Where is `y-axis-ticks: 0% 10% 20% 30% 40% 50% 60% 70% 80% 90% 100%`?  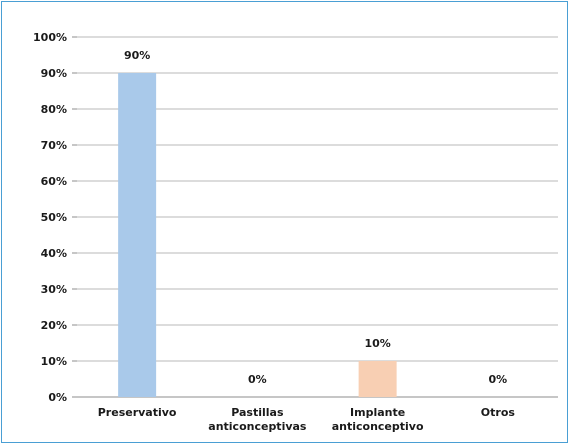
y-axis-ticks: 0% 10% 20% 30% 40% 50% 60% 70% 80% 90% 100% is located at coordinates (50, 217).